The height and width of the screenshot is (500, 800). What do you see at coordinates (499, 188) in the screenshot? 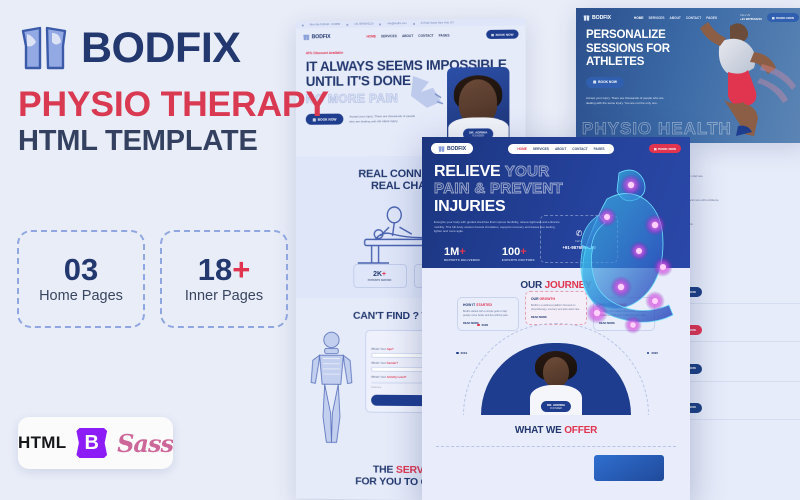
I see `center-title-line2-ghost: PAIN & PREVENT` at bounding box center [499, 188].